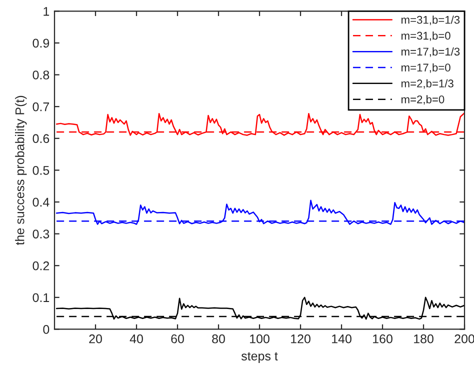 This screenshot has width=474, height=372. I want to click on x-tick-label: 100, so click(260, 339).